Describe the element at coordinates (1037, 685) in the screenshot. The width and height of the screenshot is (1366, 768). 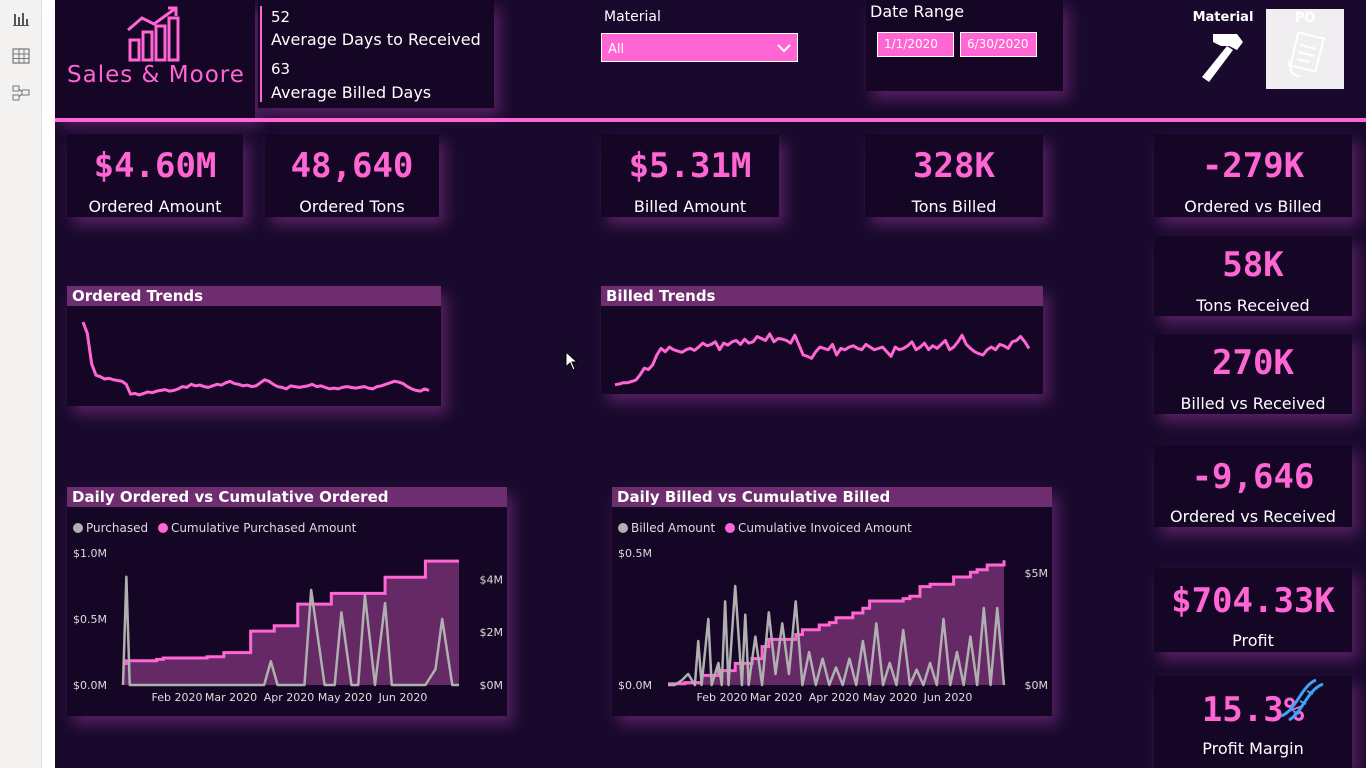
I see `daily-billed-y-right-tick: $0M` at that location.